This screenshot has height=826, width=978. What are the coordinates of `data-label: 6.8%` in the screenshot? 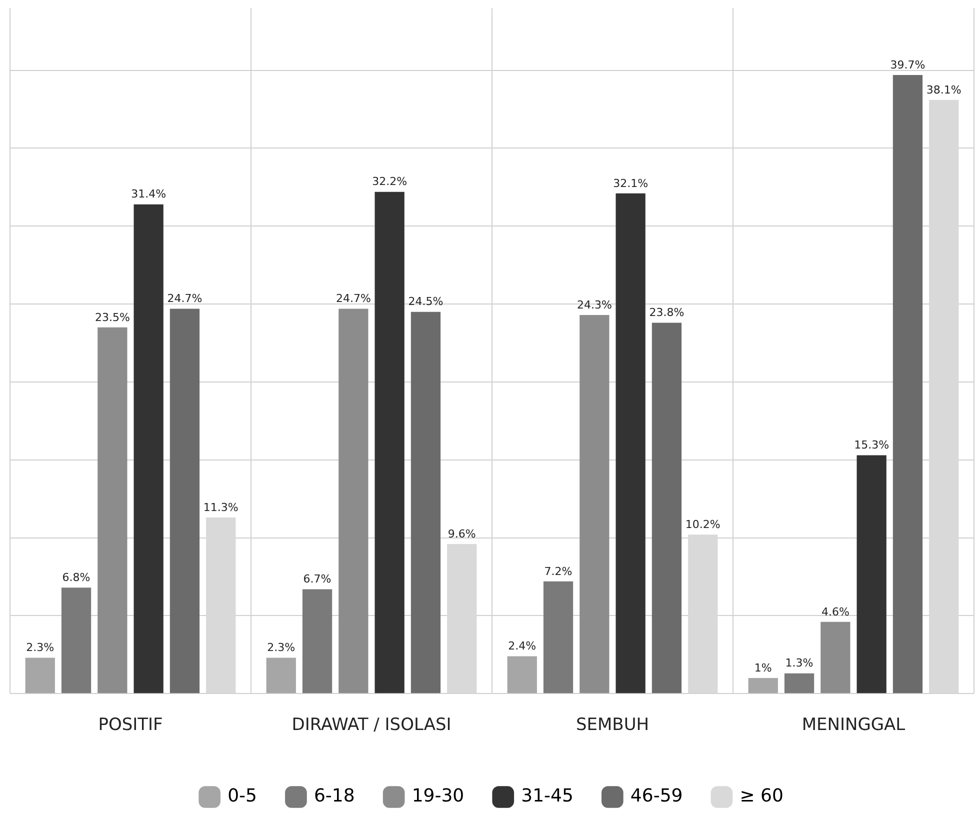 It's located at (76, 577).